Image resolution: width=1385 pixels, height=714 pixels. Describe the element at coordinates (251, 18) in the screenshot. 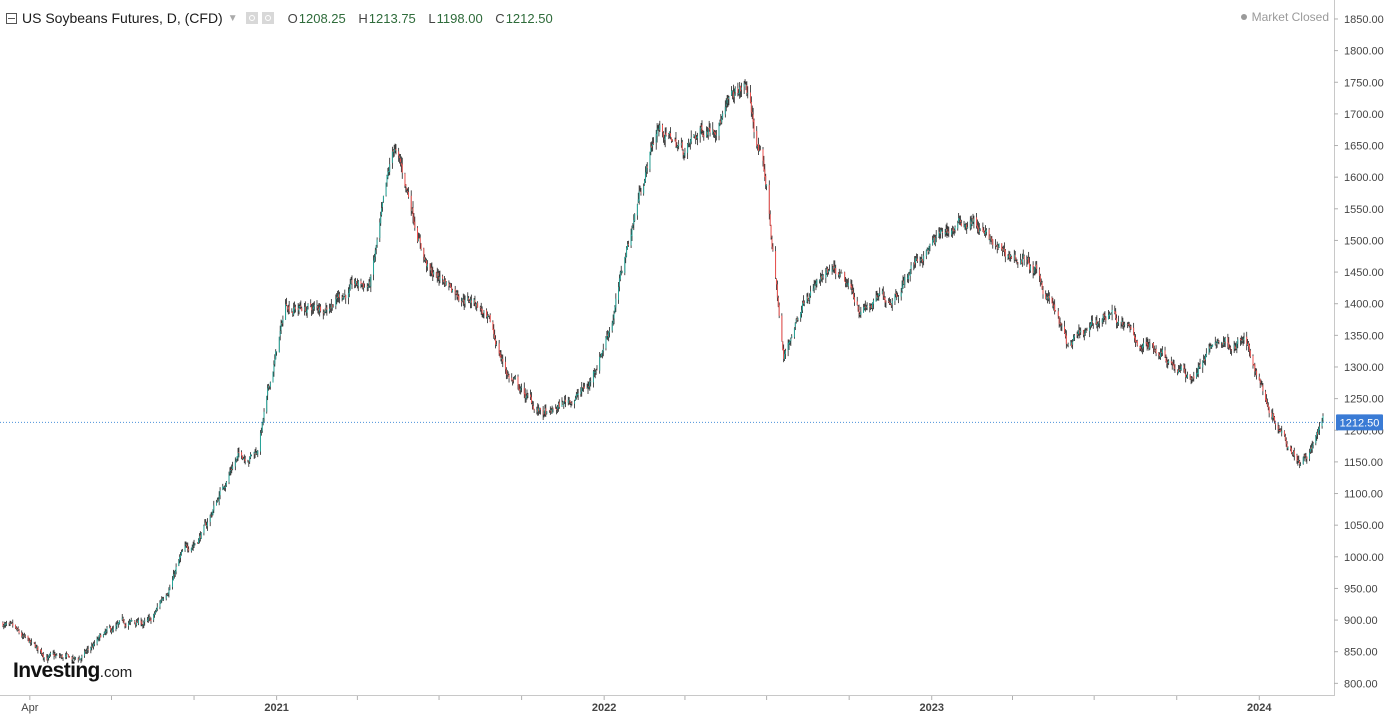

I see `eye-icon` at that location.